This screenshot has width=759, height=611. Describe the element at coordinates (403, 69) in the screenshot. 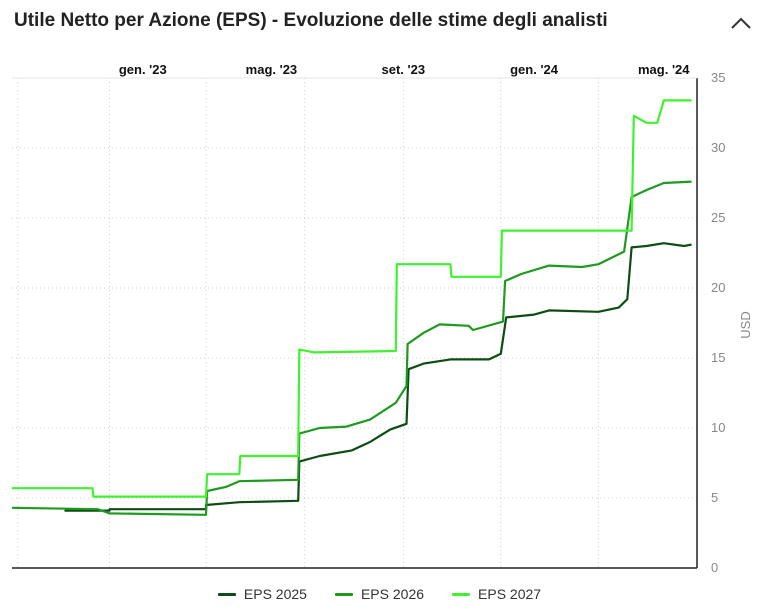

I see `x-tick-label: set. '23` at that location.